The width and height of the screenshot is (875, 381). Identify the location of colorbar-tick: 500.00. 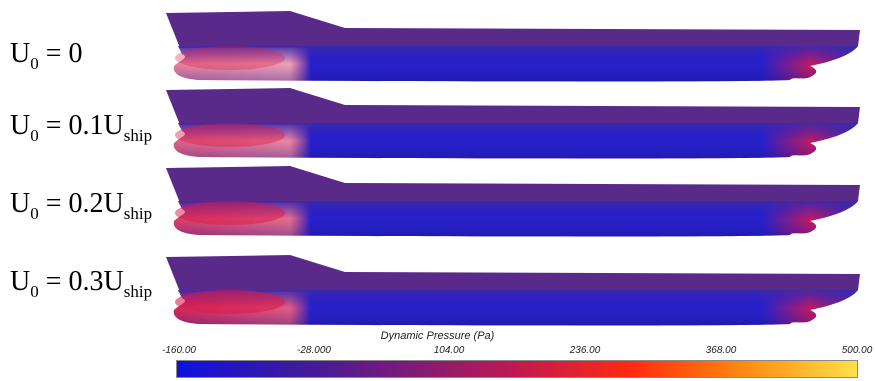
(857, 350).